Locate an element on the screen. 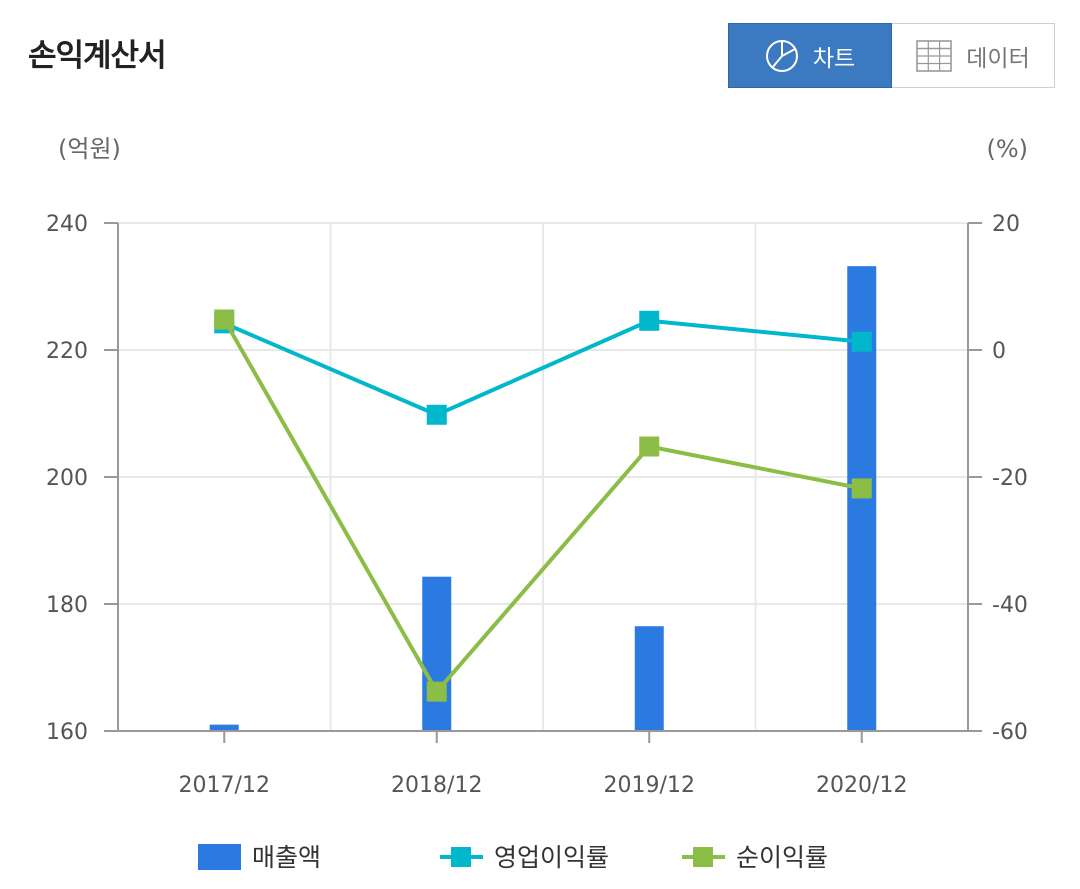 This screenshot has width=1080, height=889. right-axis-tick-label: -20 is located at coordinates (1010, 478).